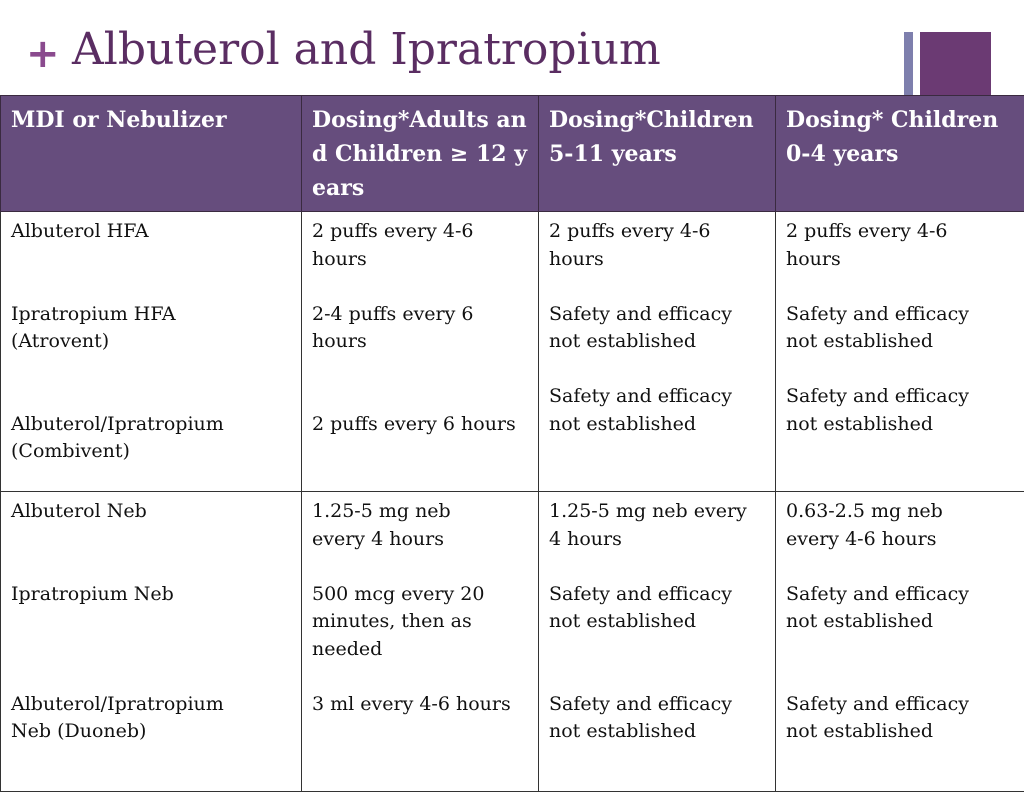 This screenshot has width=1024, height=792. What do you see at coordinates (151, 154) in the screenshot?
I see `header-device: MDI or Nebulizer` at bounding box center [151, 154].